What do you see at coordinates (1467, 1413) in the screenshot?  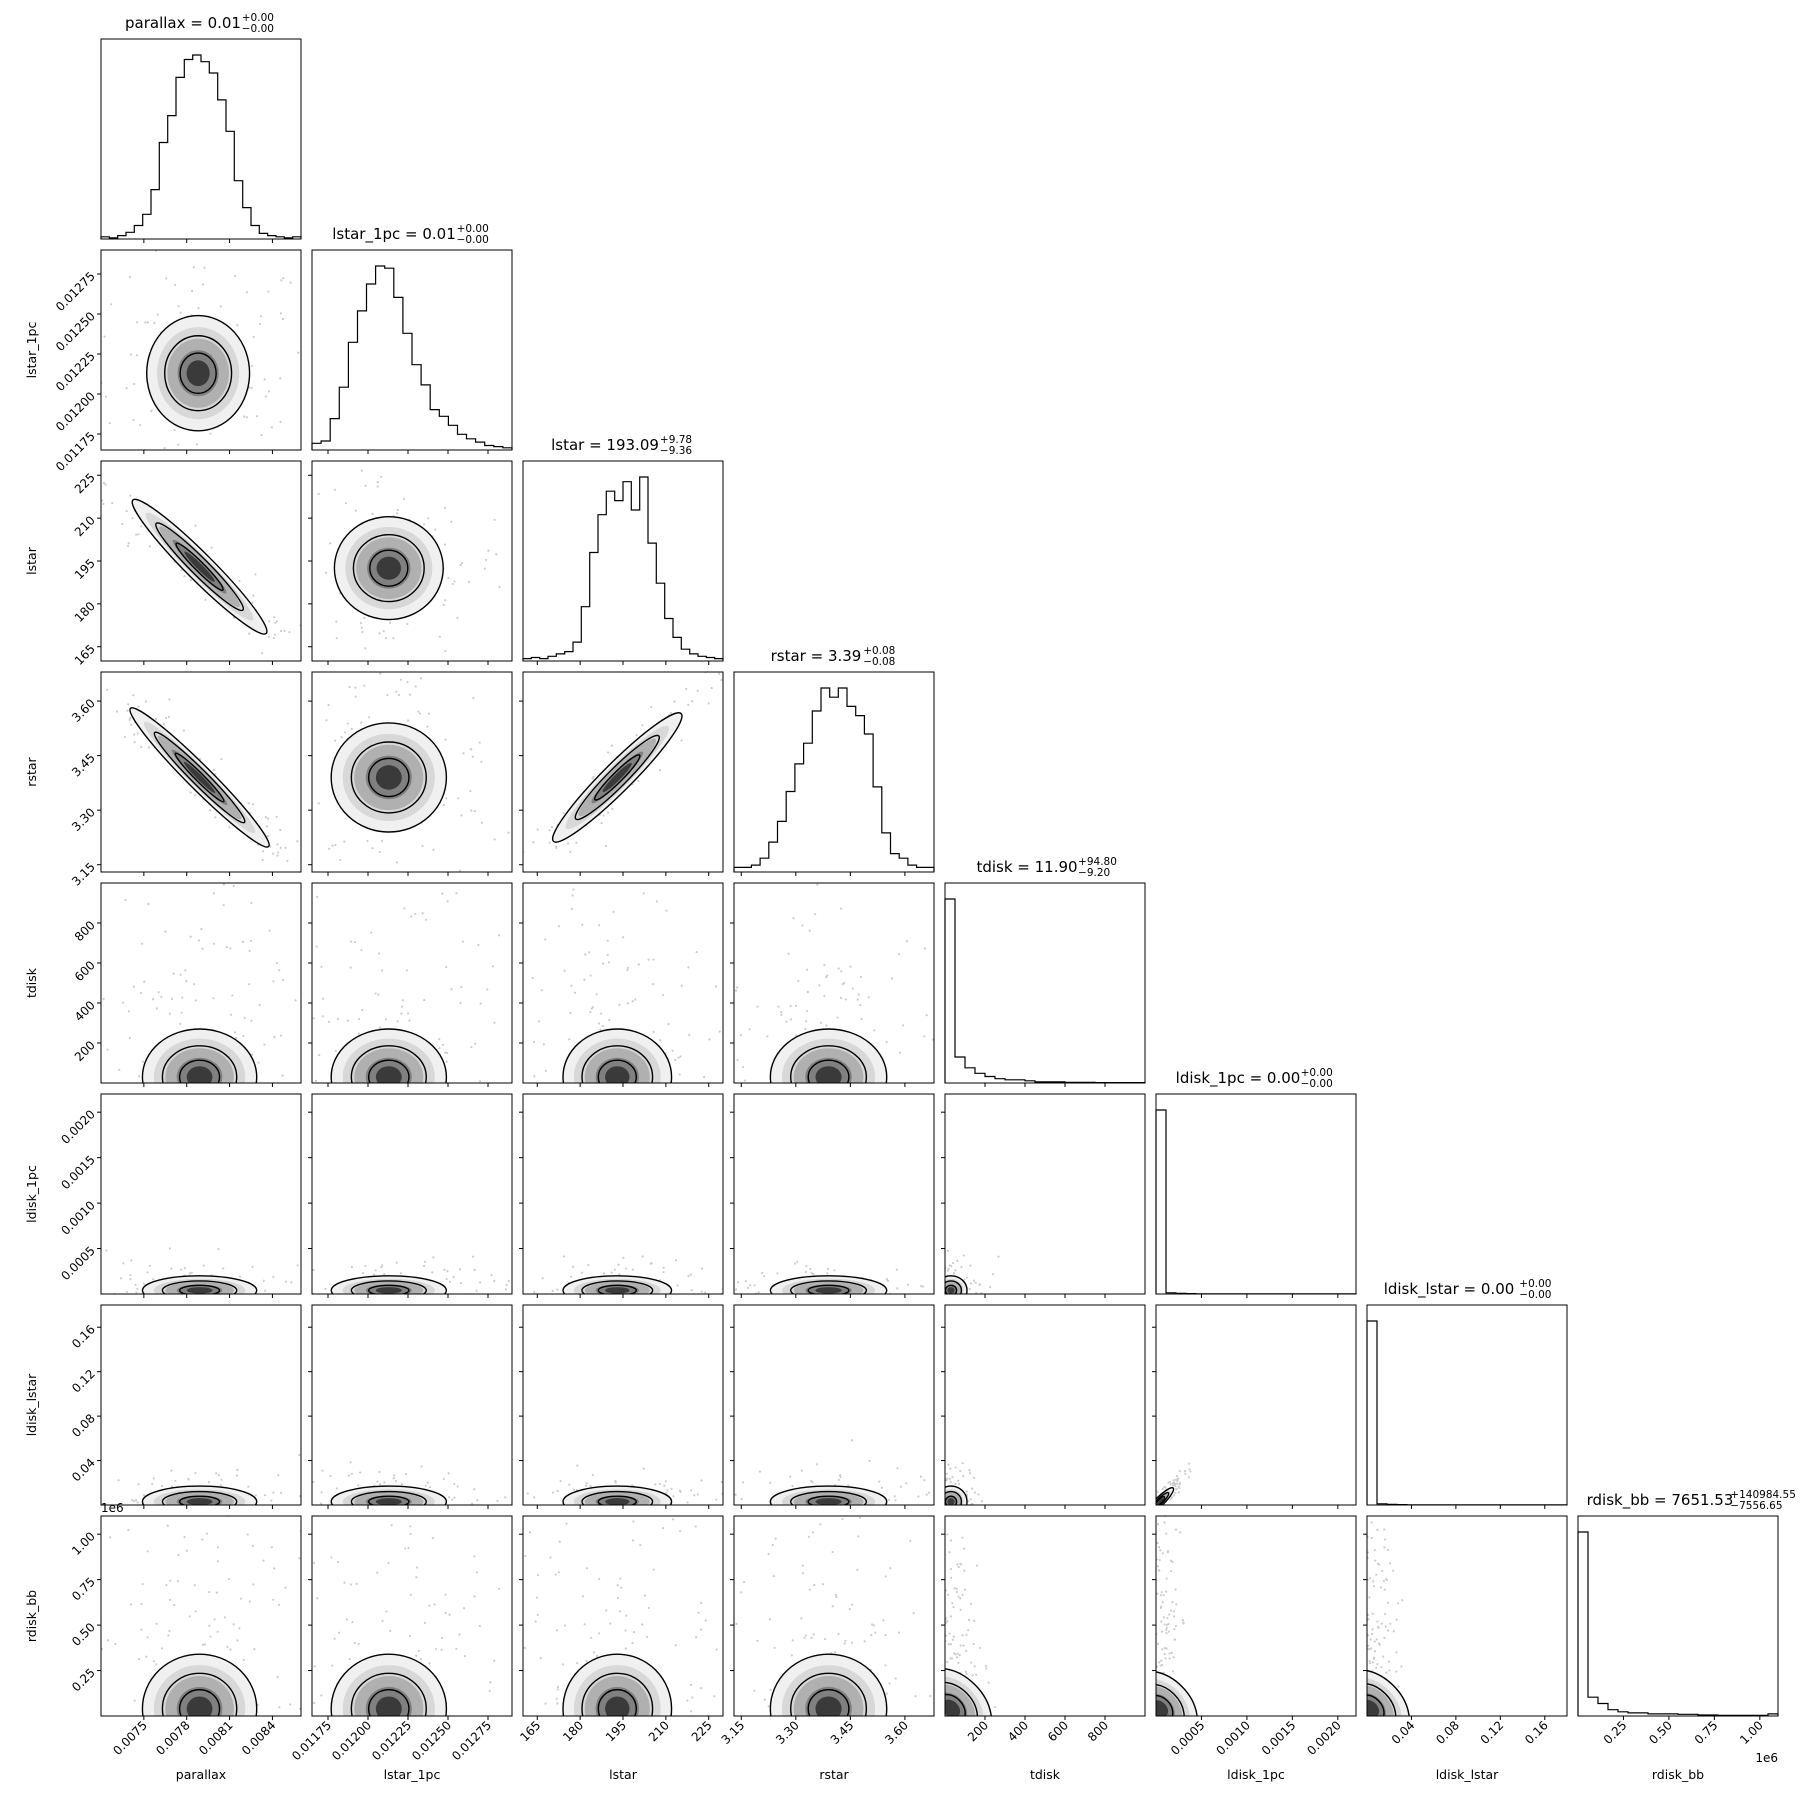 I see `histogram-ldisk_lstar` at bounding box center [1467, 1413].